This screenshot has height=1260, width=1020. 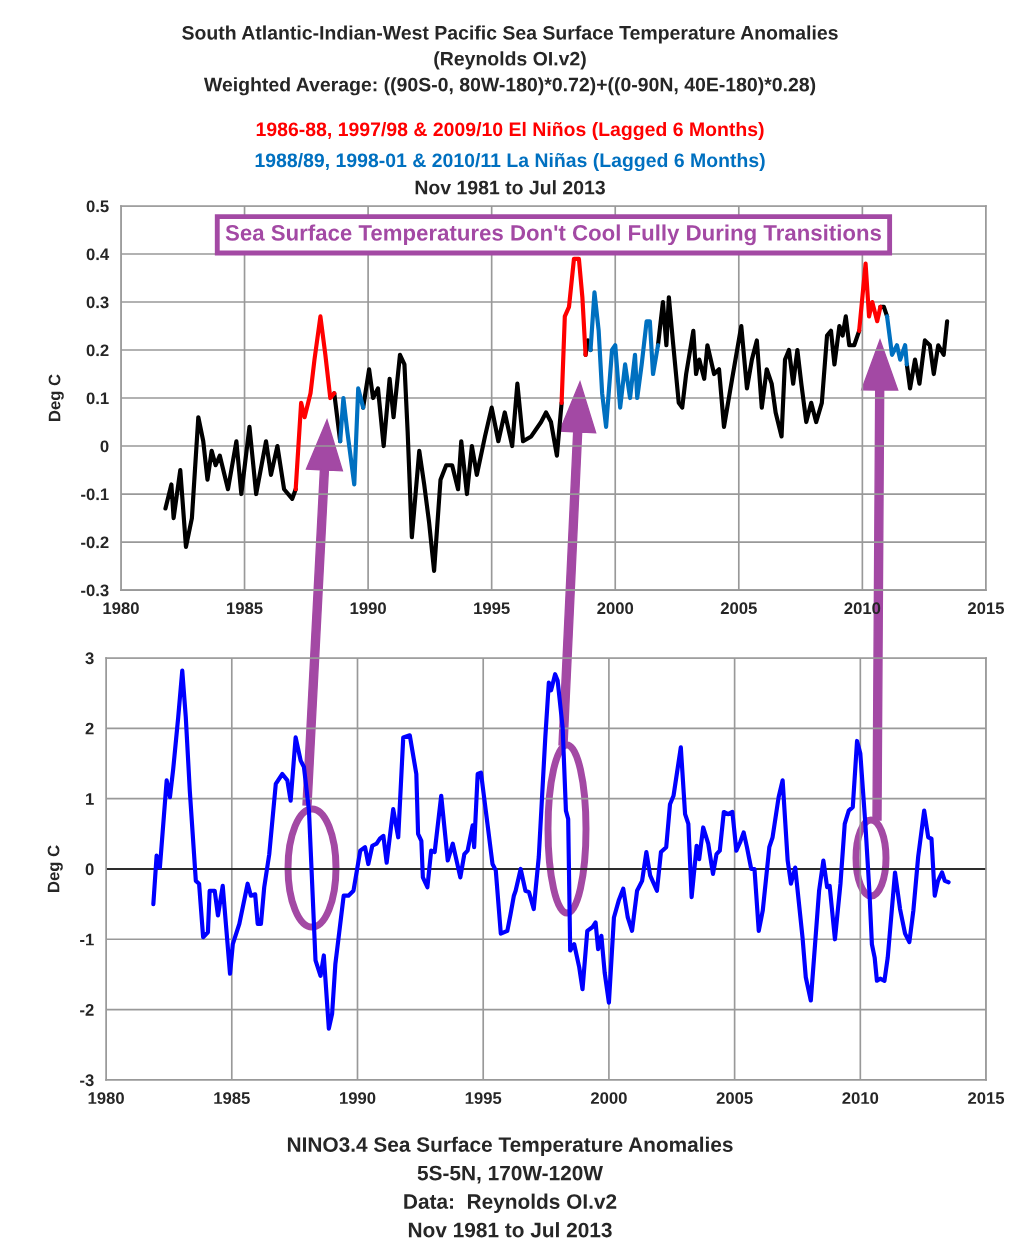 What do you see at coordinates (87, 1080) in the screenshot?
I see `y-tick-label: -3` at bounding box center [87, 1080].